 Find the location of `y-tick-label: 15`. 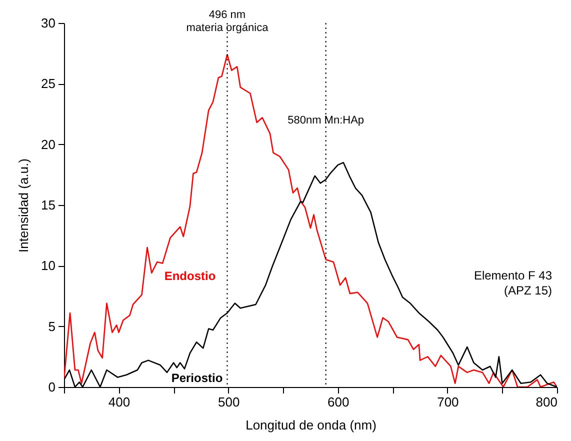

y-tick-label: 15 is located at coordinates (48, 205).